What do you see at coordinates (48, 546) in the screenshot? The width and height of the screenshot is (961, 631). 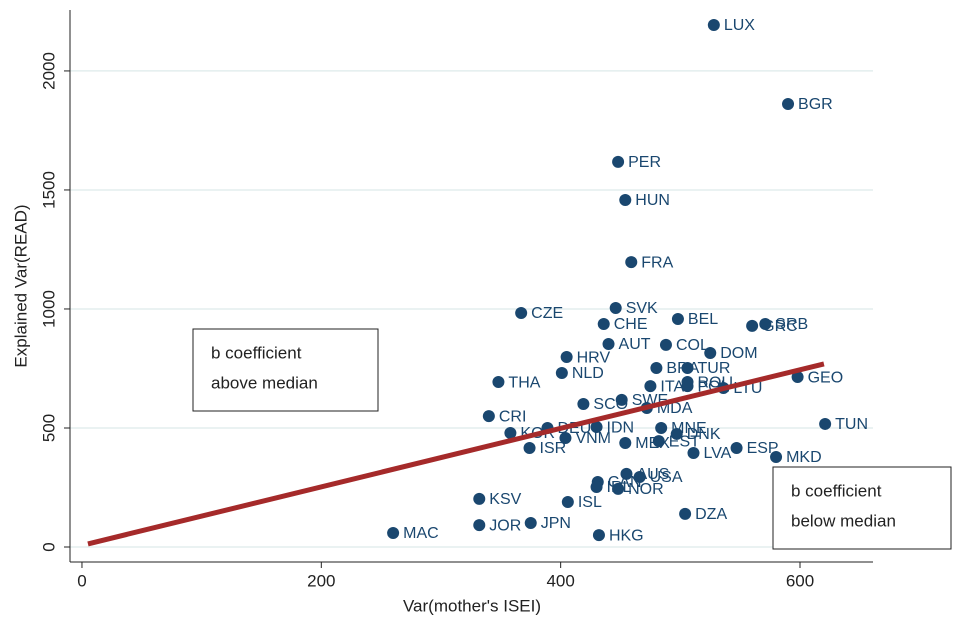 I see `y-tick-label: 0` at bounding box center [48, 546].